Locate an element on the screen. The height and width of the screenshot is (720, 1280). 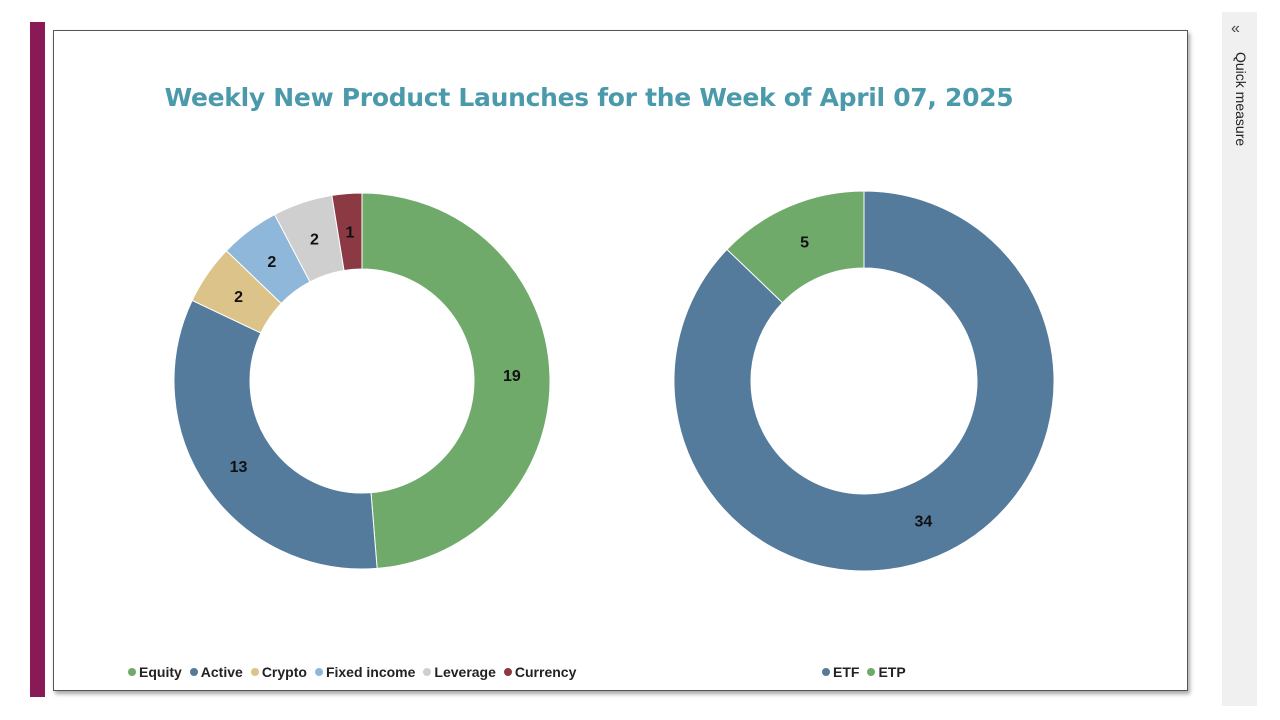
legend-item: Fixed income is located at coordinates (365, 672).